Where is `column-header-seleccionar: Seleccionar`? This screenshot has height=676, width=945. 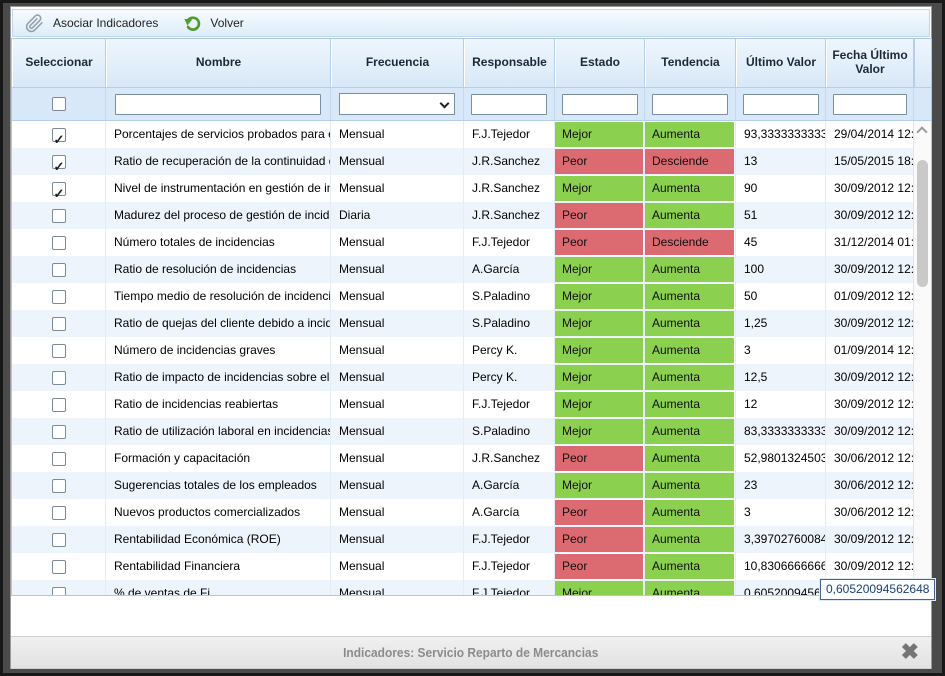
column-header-seleccionar: Seleccionar is located at coordinates (59, 63).